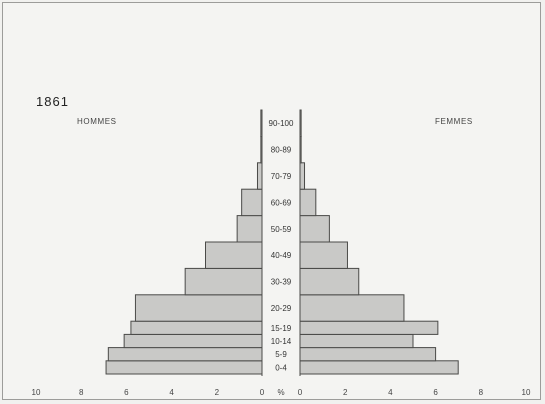 The image size is (545, 404). What do you see at coordinates (81, 392) in the screenshot?
I see `x-tick-label-1: 8` at bounding box center [81, 392].